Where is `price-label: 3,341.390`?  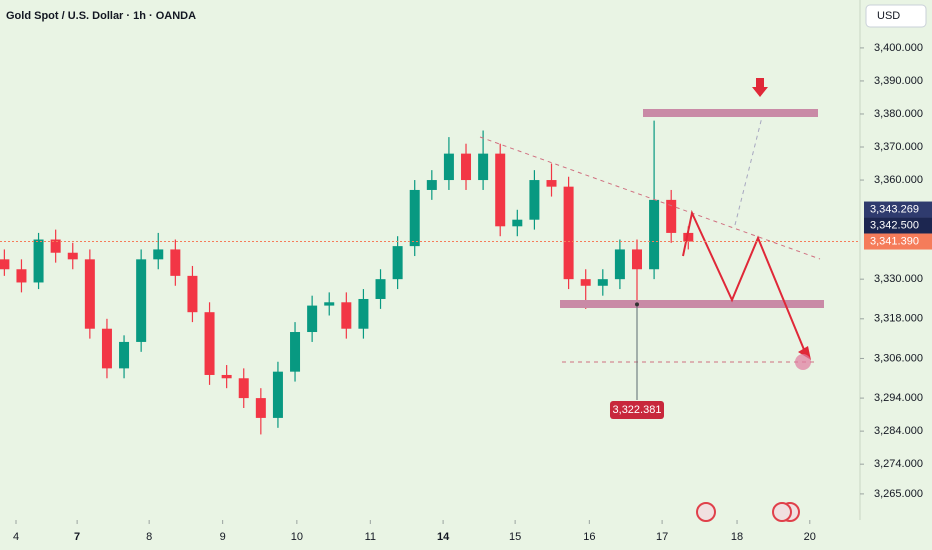 price-label: 3,341.390 is located at coordinates (894, 241).